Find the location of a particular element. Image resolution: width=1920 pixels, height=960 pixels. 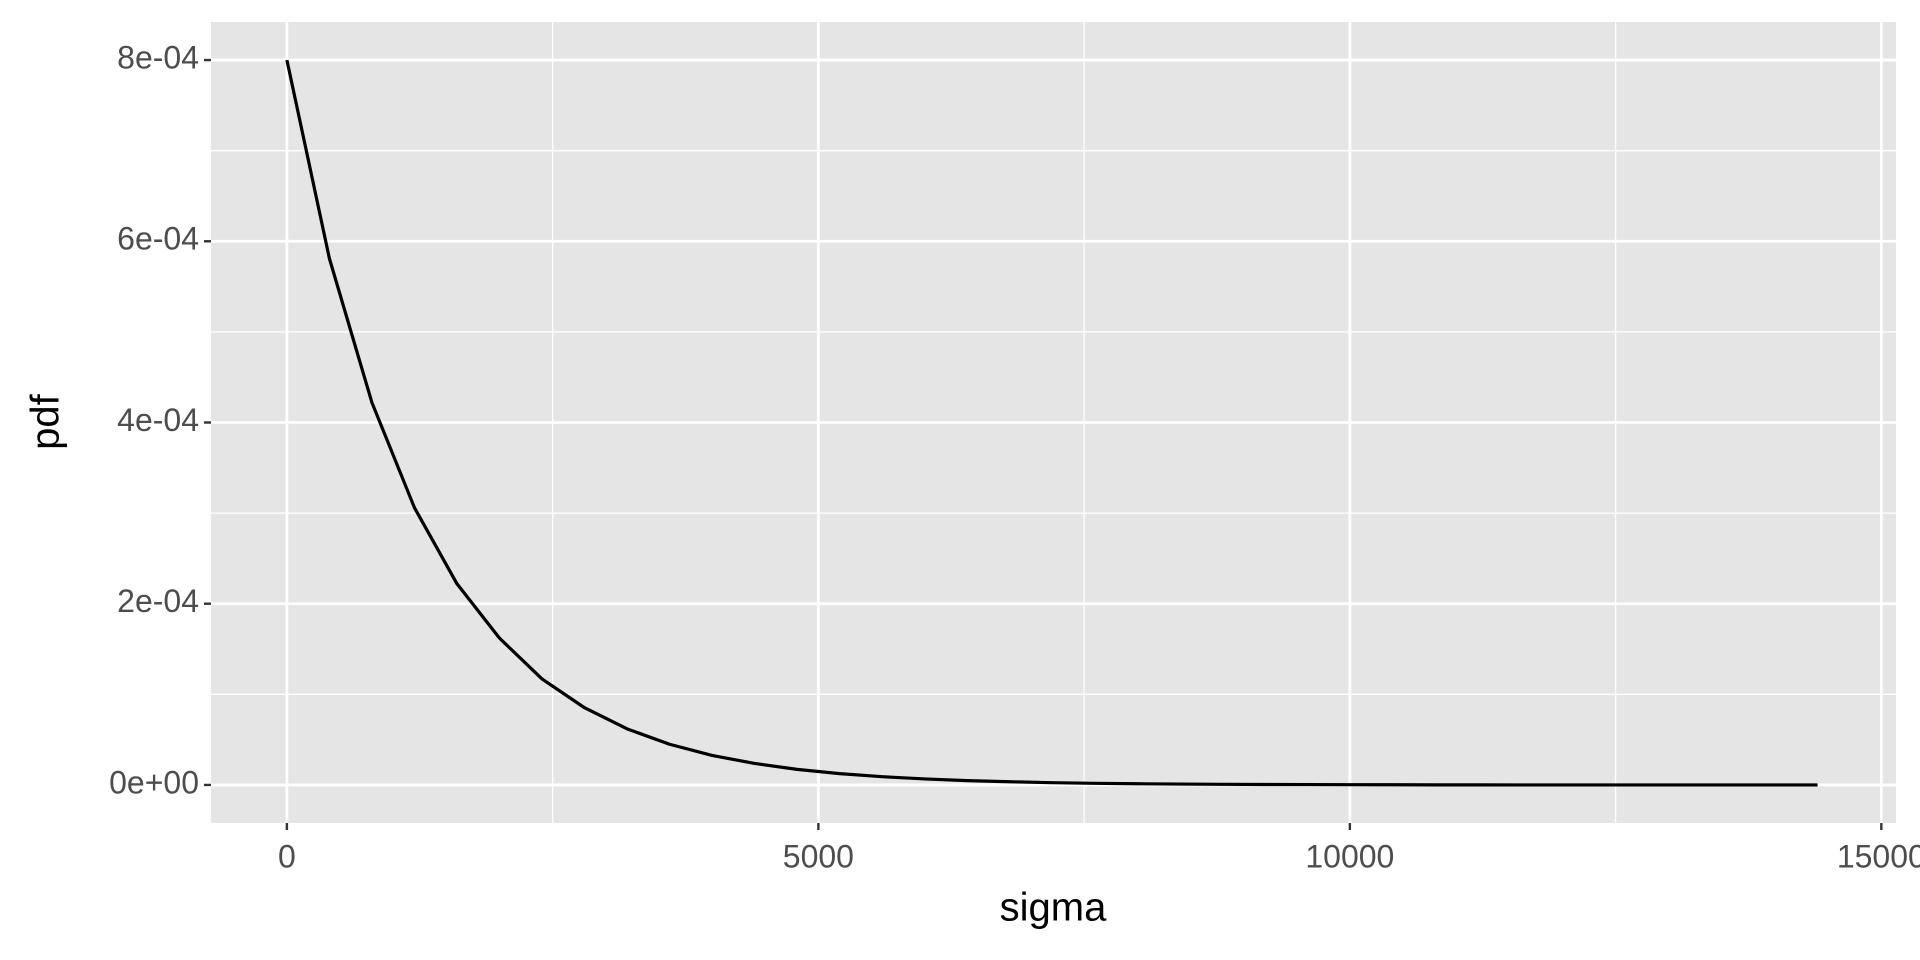

y-tick-label: 8e-04 is located at coordinates (158, 58).